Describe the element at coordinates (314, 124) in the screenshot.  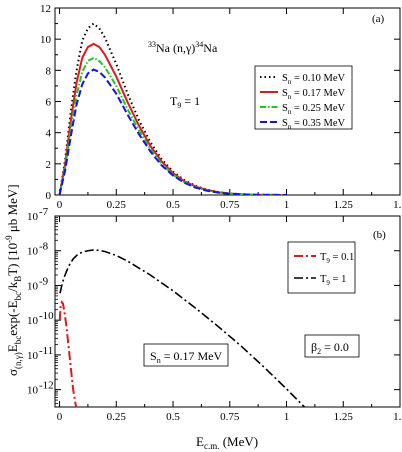
I see `legend-a-entry: Sn = 0.35 MeV` at that location.